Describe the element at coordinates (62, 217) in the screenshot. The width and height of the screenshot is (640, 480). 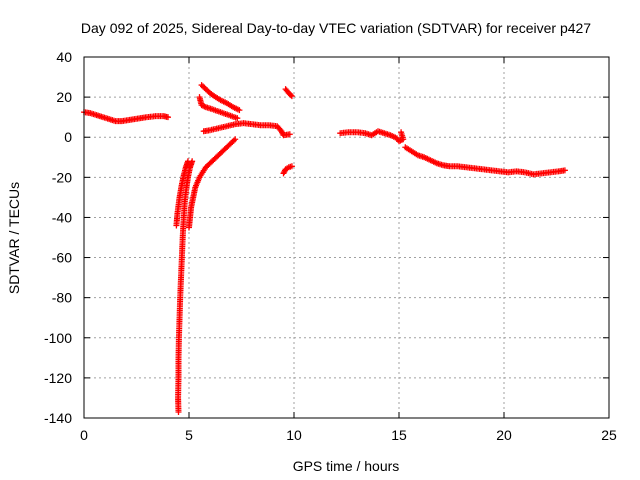
I see `y-tick-label: -40` at that location.